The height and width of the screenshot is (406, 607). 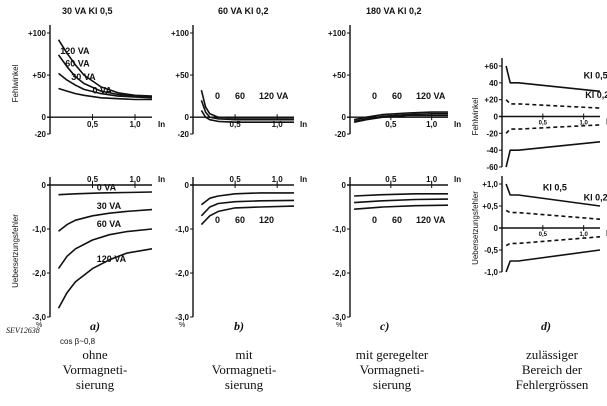 I want to click on y-tick-label-c-bottom-0: 0, so click(x=344, y=185).